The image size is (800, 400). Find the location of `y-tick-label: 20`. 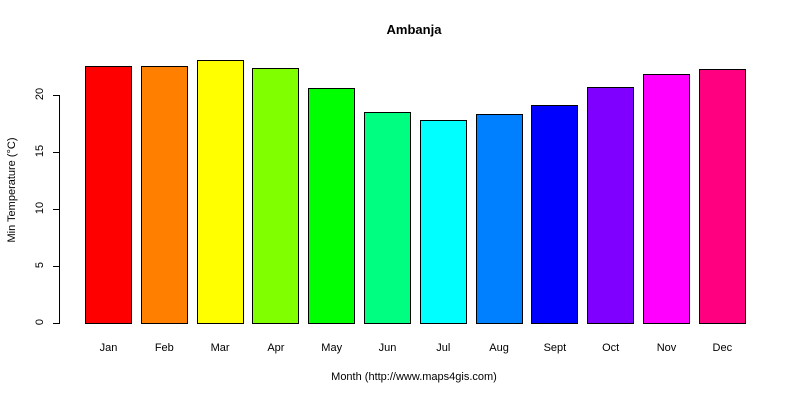

y-tick-label: 20 is located at coordinates (40, 94).